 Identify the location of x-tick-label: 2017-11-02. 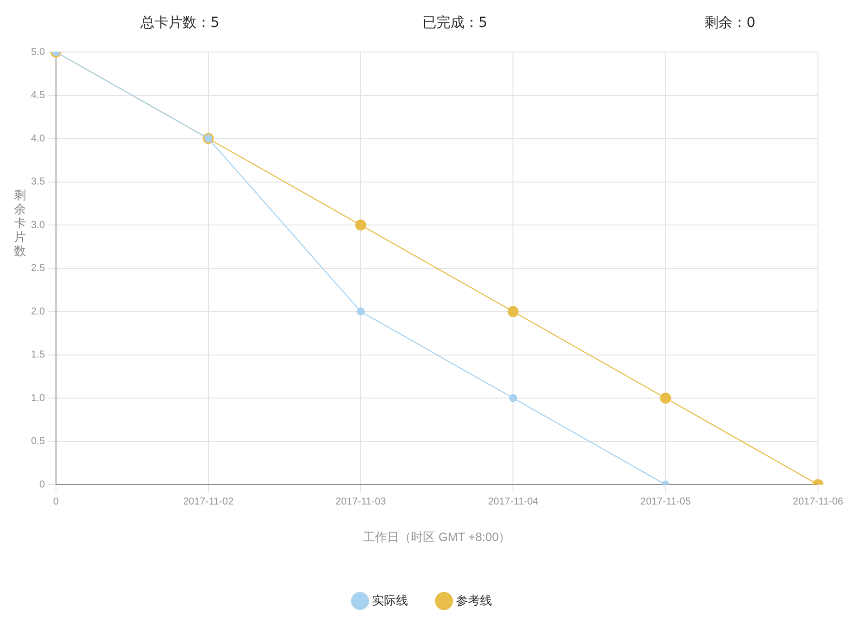
(208, 502).